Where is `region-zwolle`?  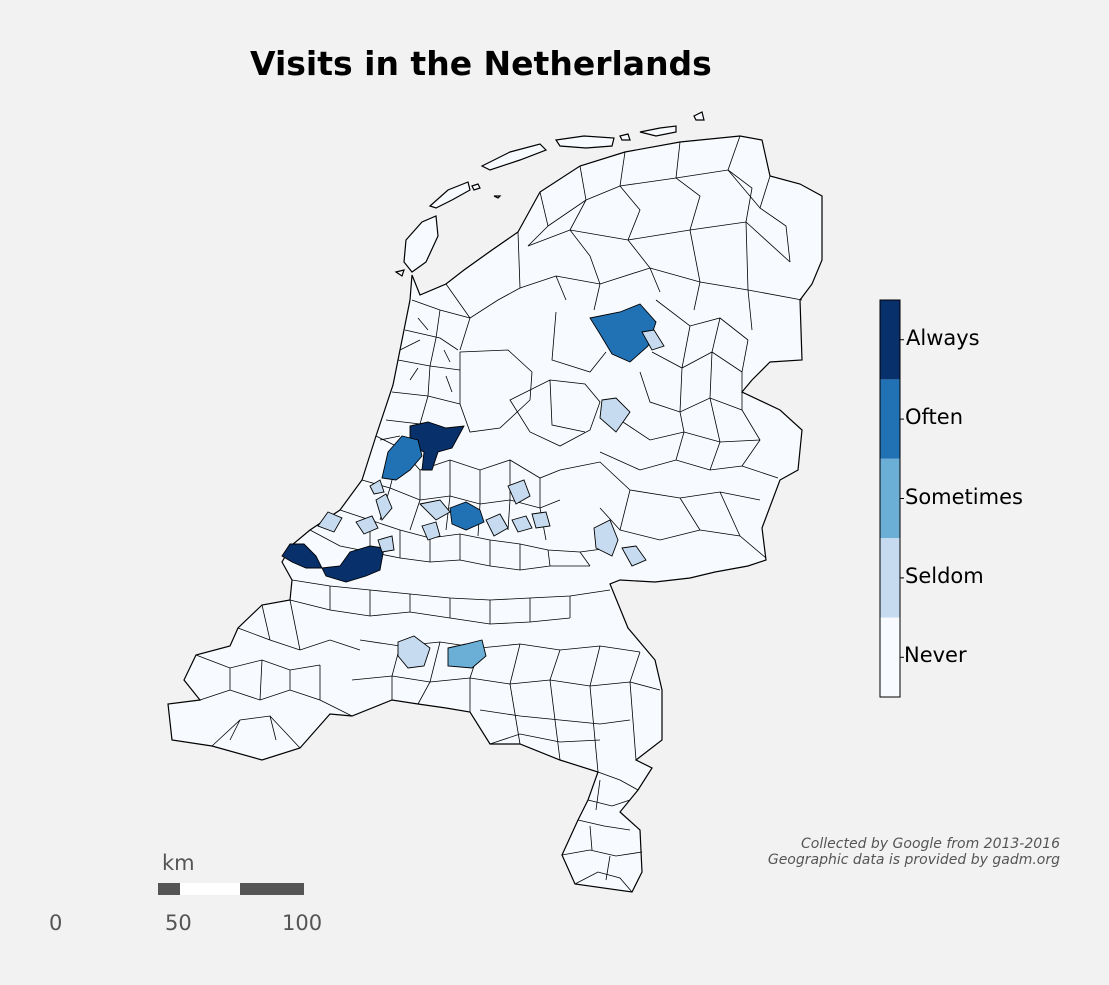 region-zwolle is located at coordinates (623, 333).